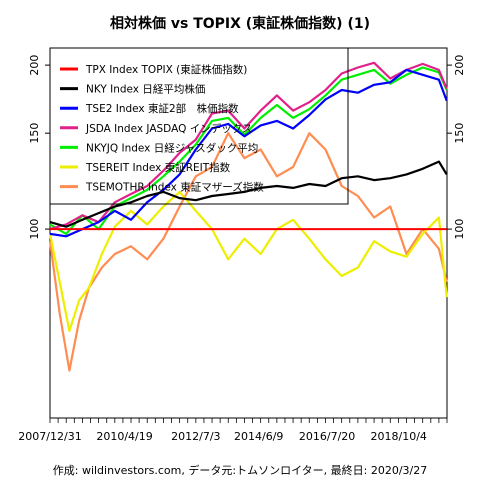 This screenshot has width=480, height=480. I want to click on legend-label-2: TSE2 Index 東証2部 株価指数, so click(162, 108).